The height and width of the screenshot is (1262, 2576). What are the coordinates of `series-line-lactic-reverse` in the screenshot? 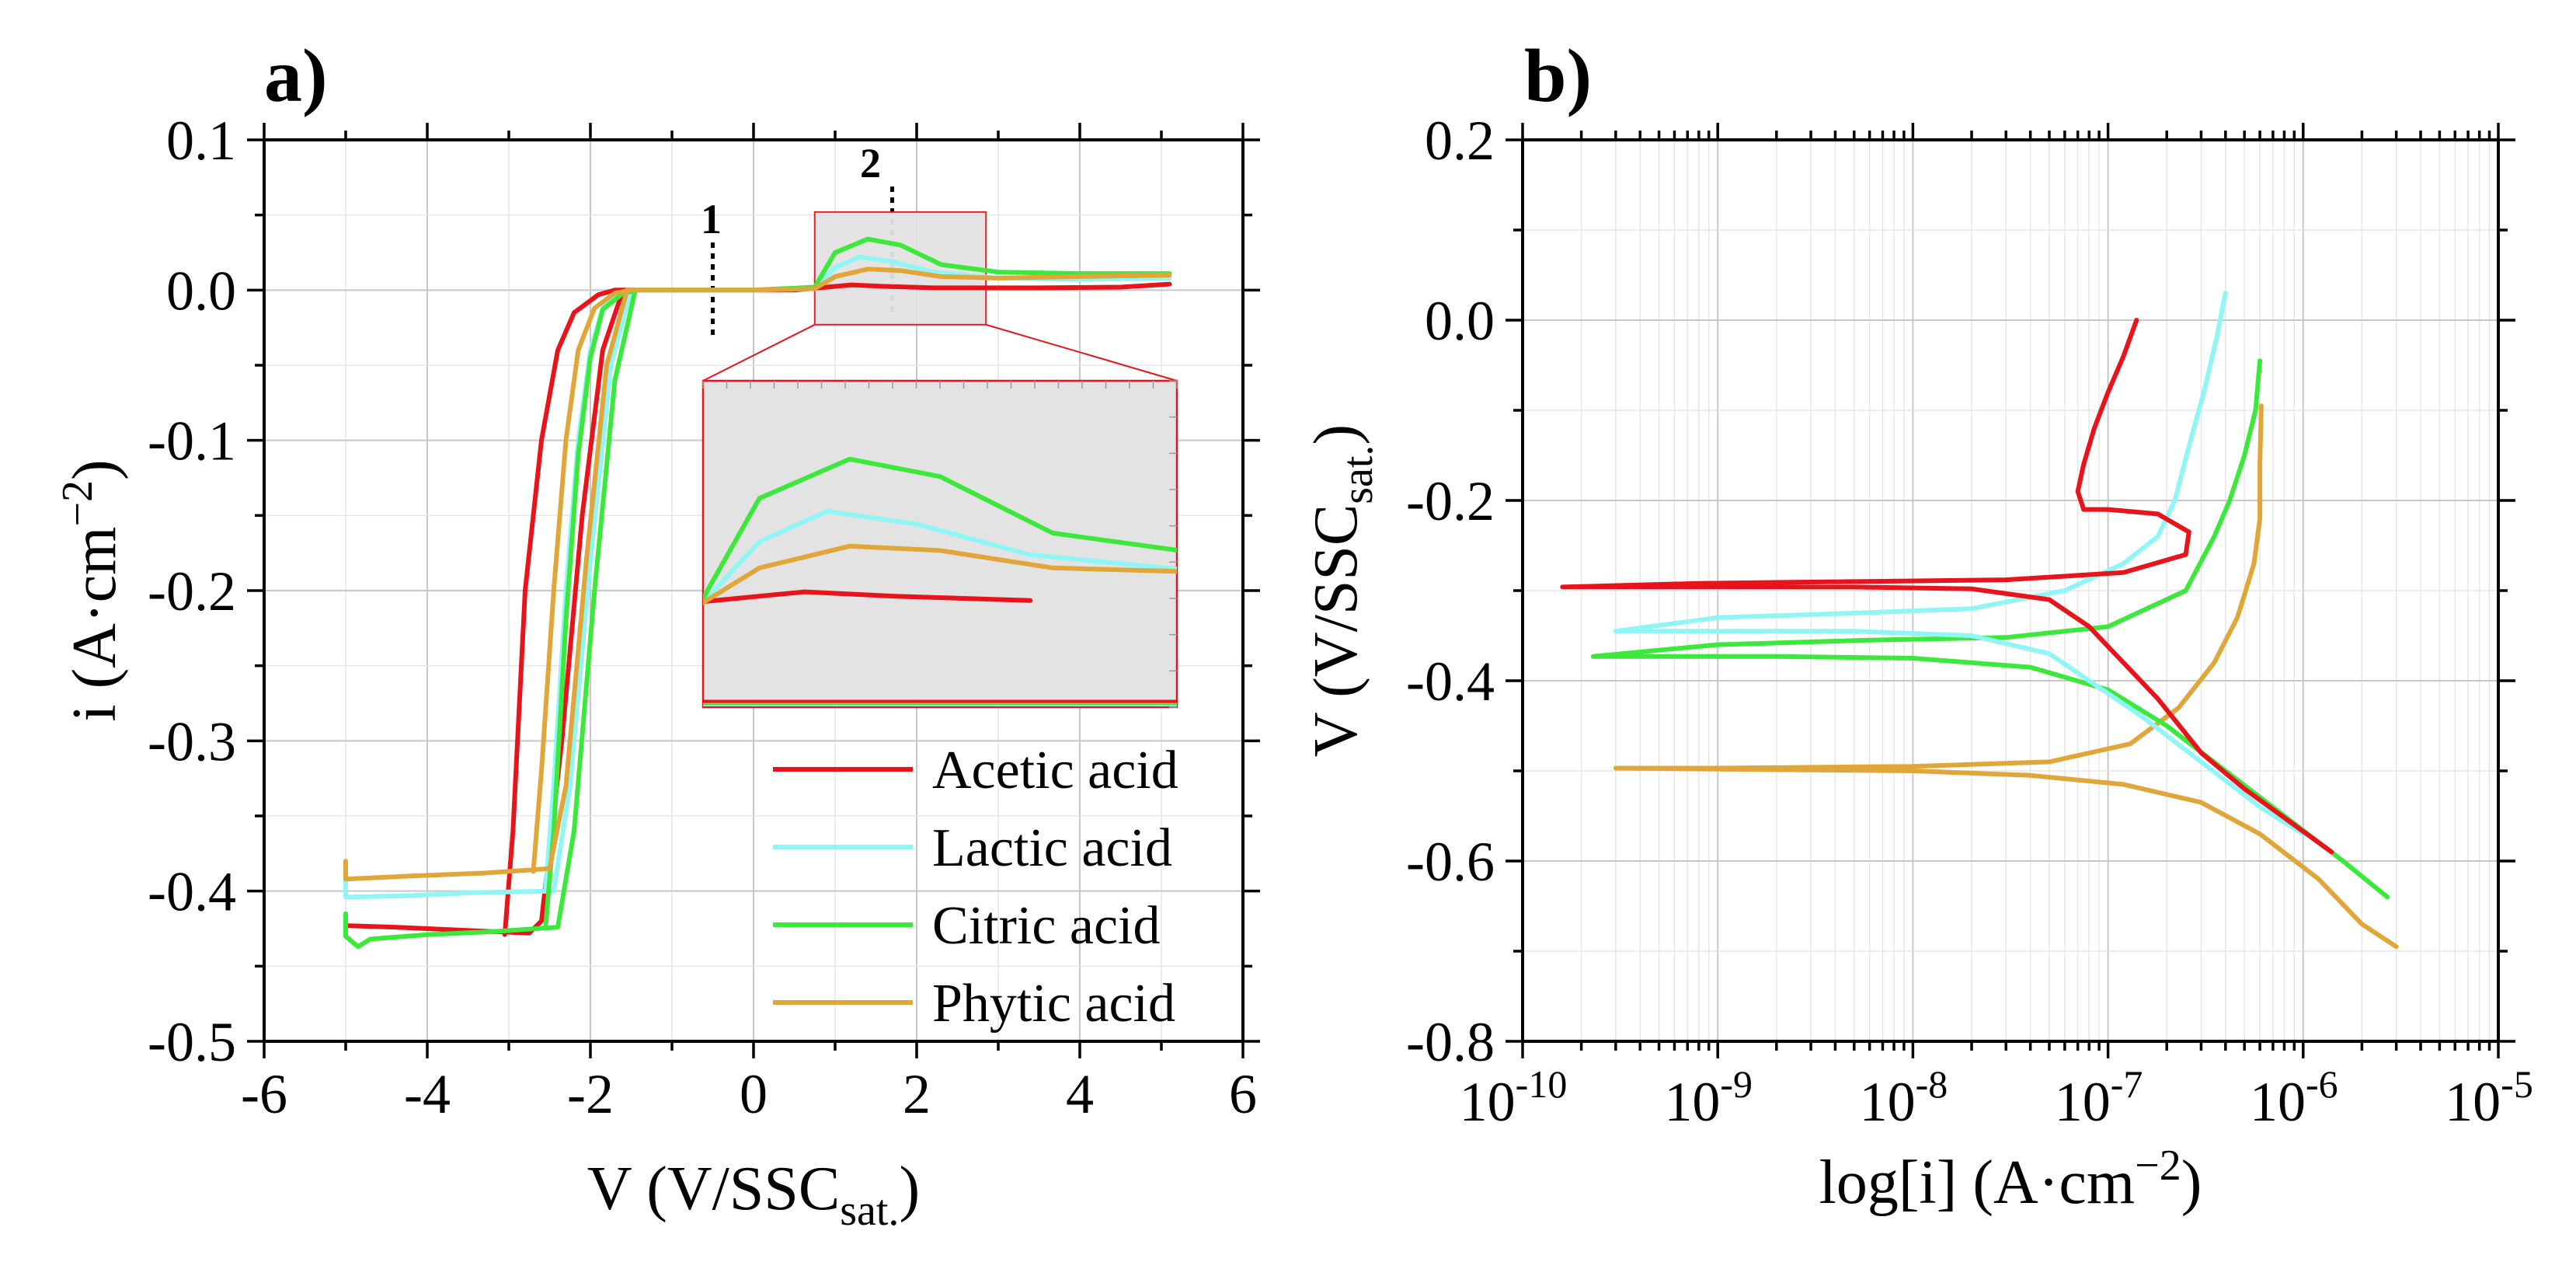 It's located at (488, 594).